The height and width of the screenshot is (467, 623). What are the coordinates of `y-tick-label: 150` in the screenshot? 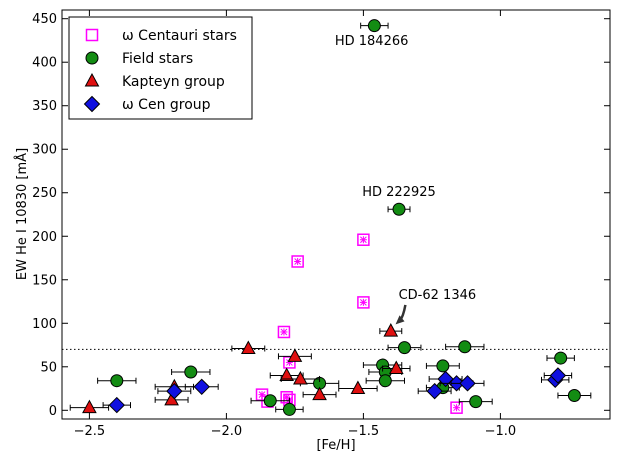 It's located at (44, 280).